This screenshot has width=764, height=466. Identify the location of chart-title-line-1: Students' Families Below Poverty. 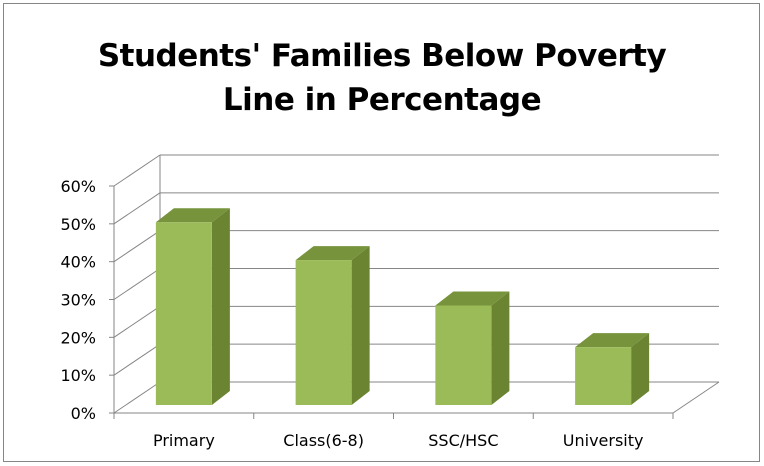
(382, 56).